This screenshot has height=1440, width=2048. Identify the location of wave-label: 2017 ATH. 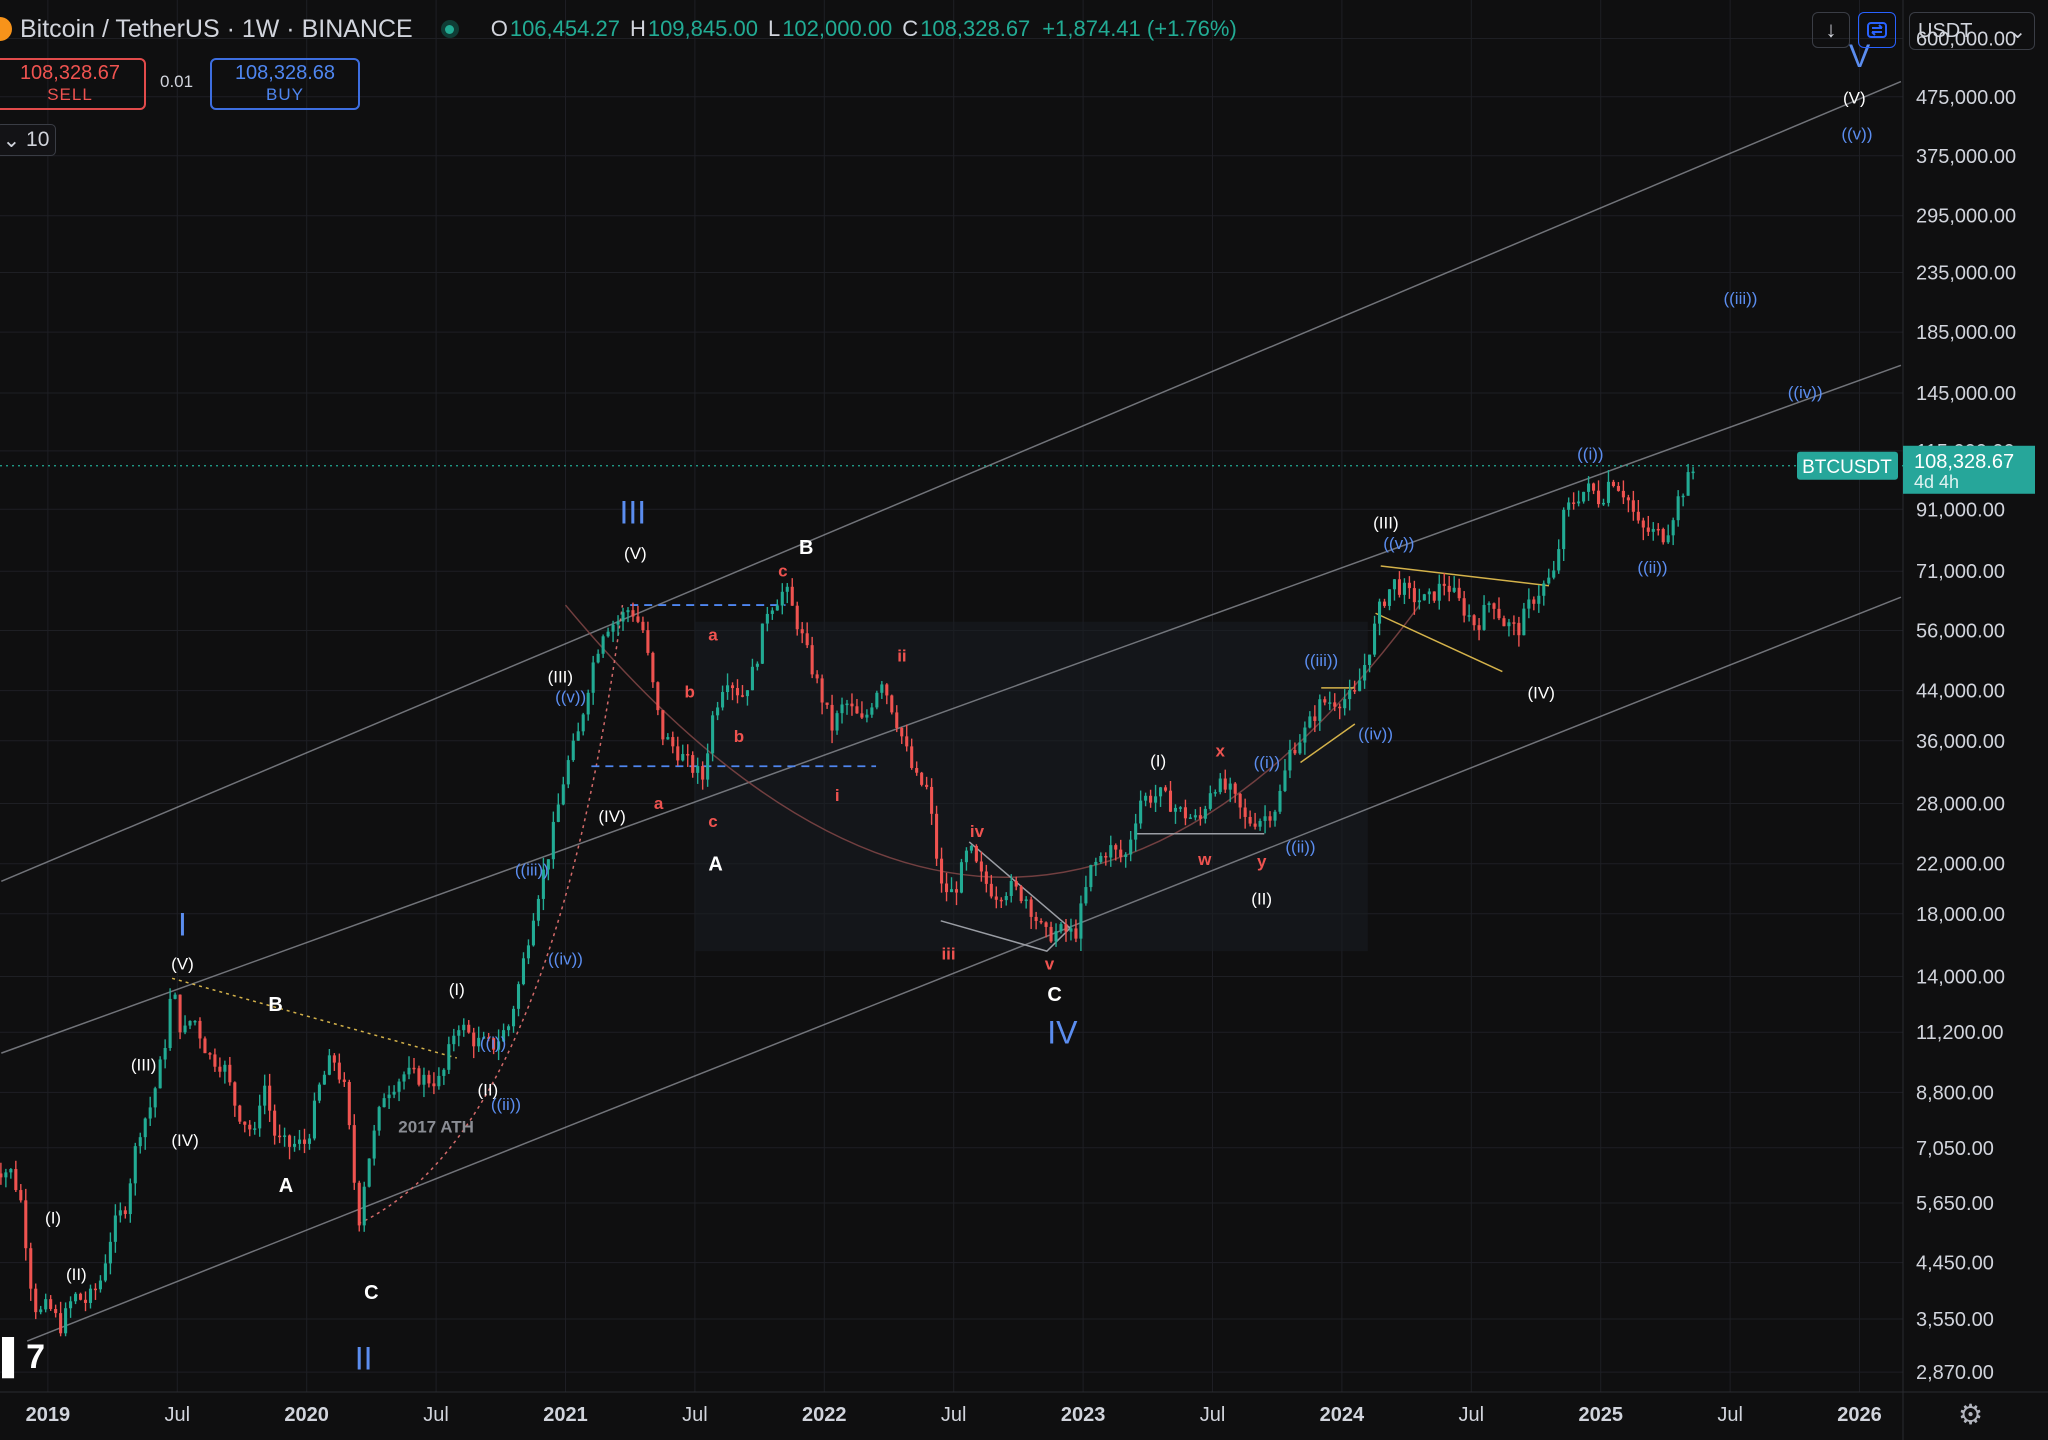
(436, 1126).